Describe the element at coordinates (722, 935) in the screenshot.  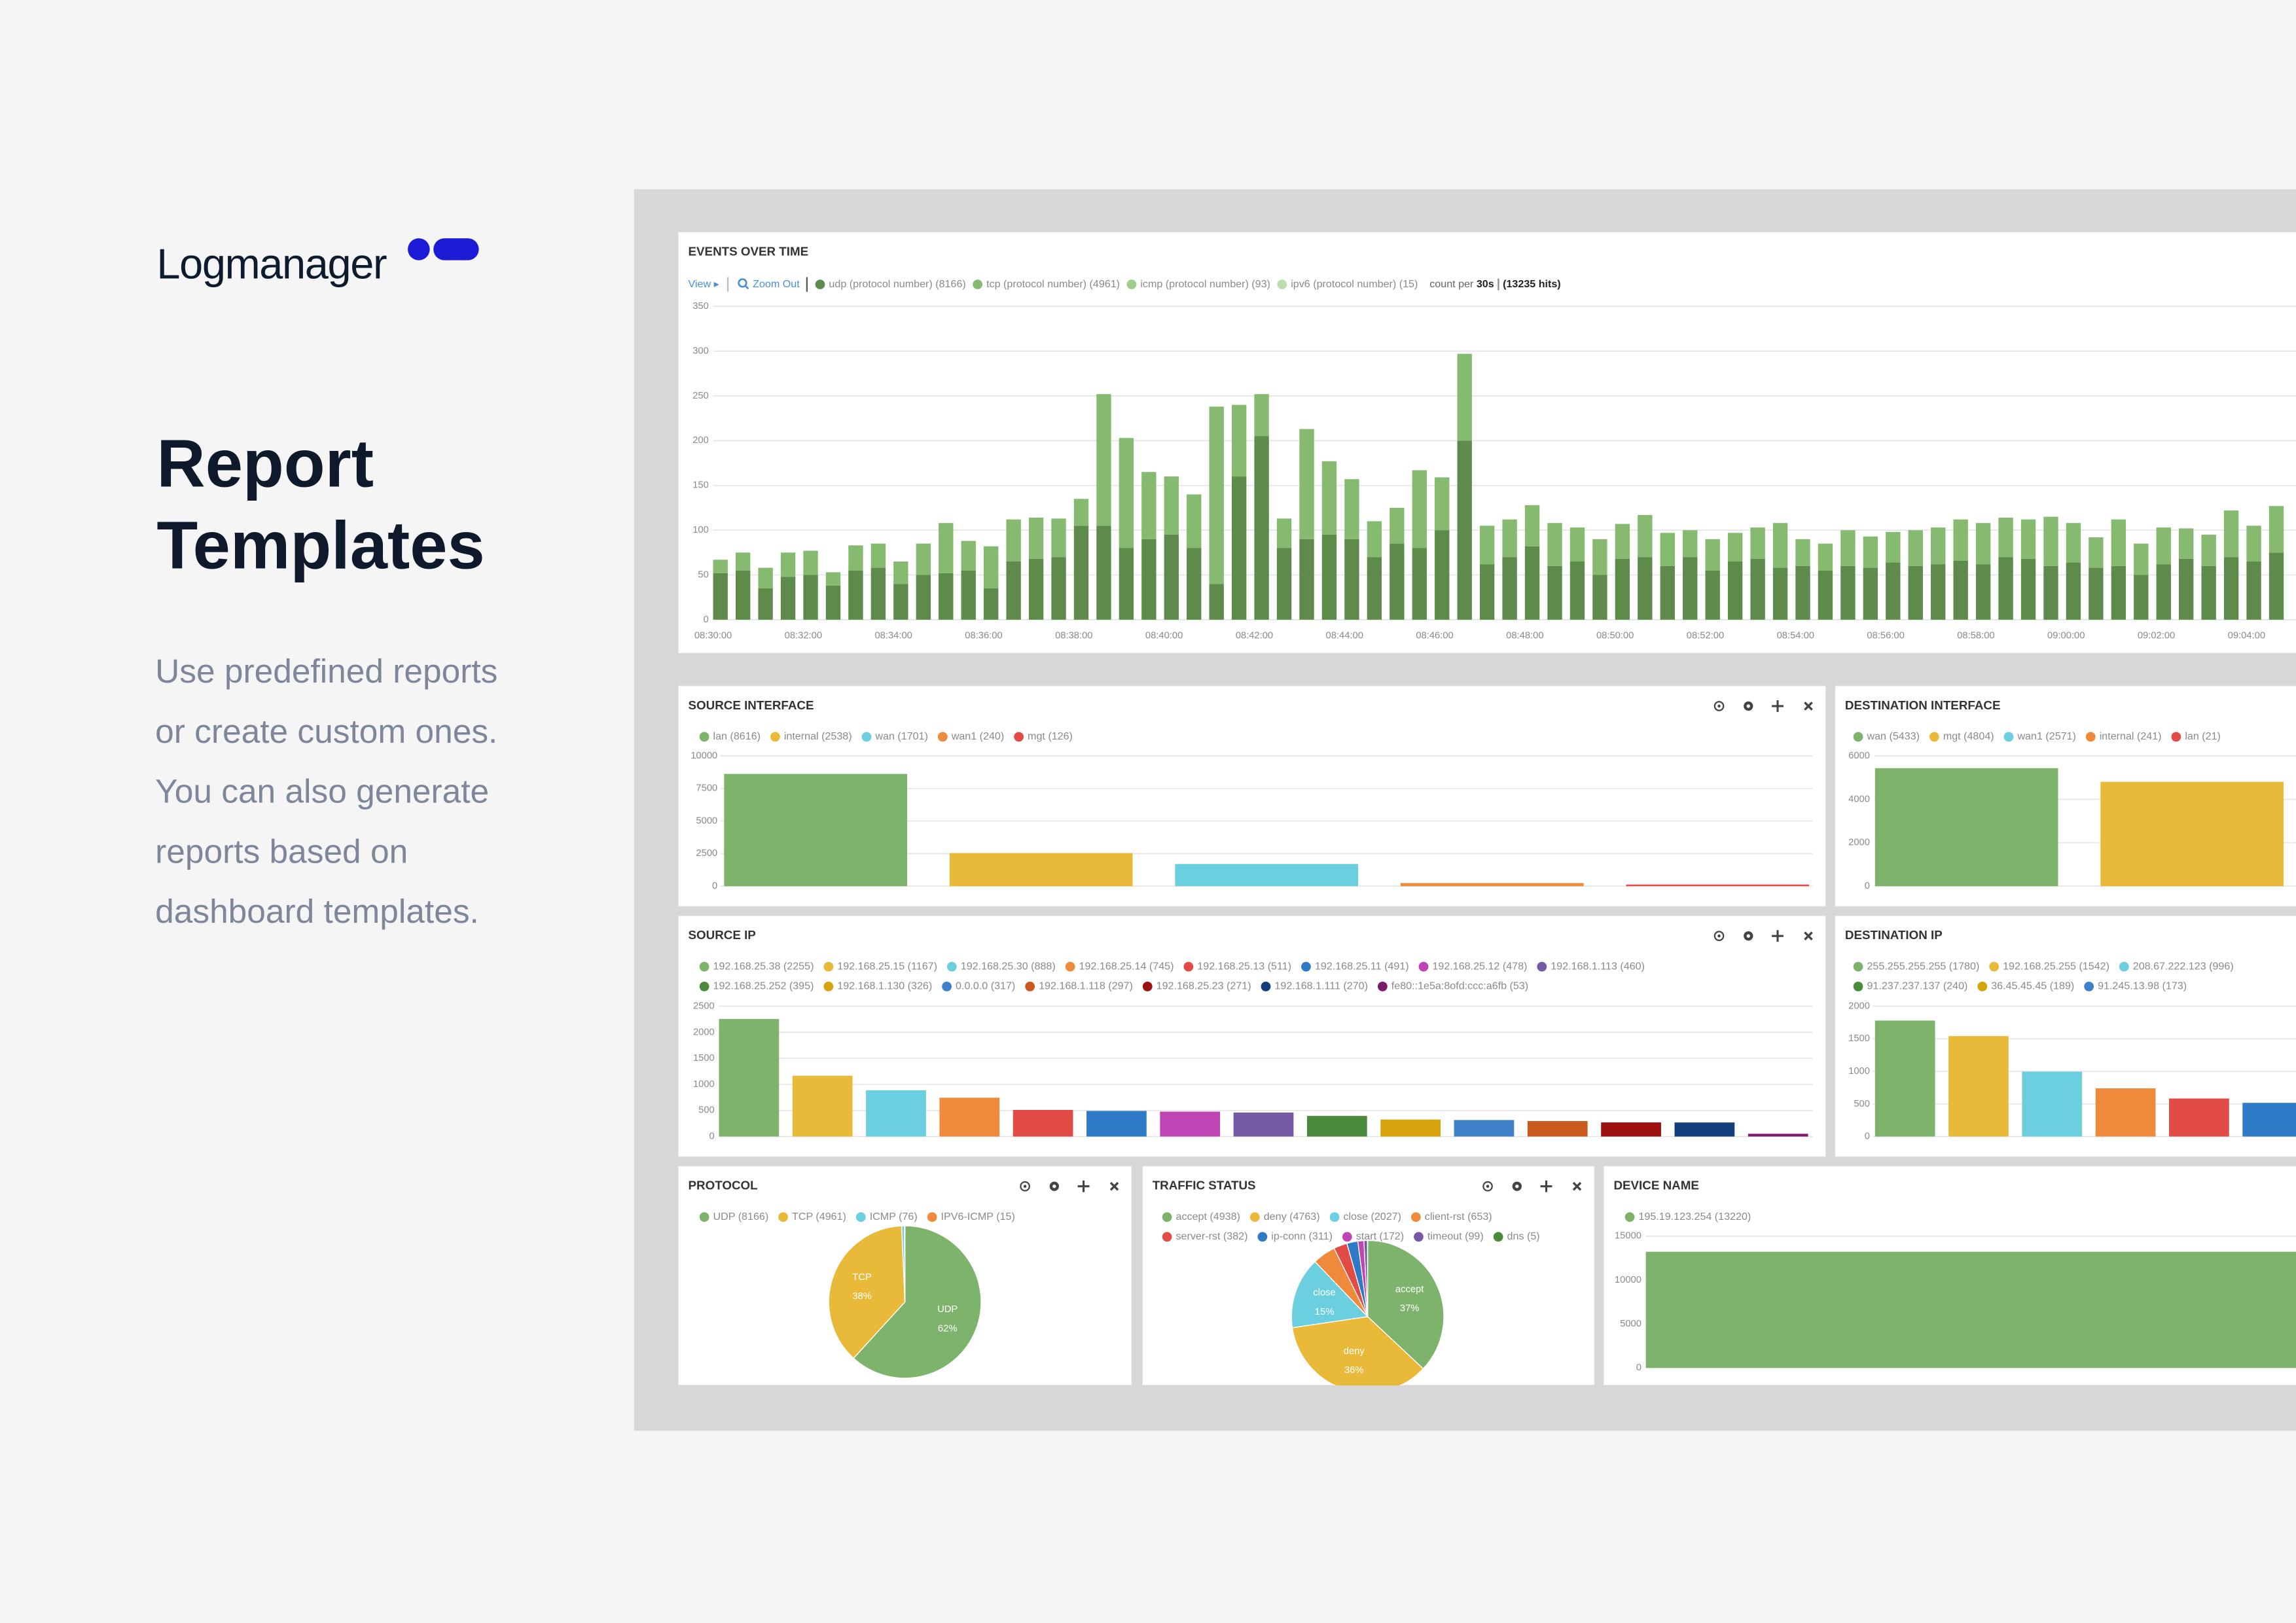
I see `panel-title: SOURCE IP` at that location.